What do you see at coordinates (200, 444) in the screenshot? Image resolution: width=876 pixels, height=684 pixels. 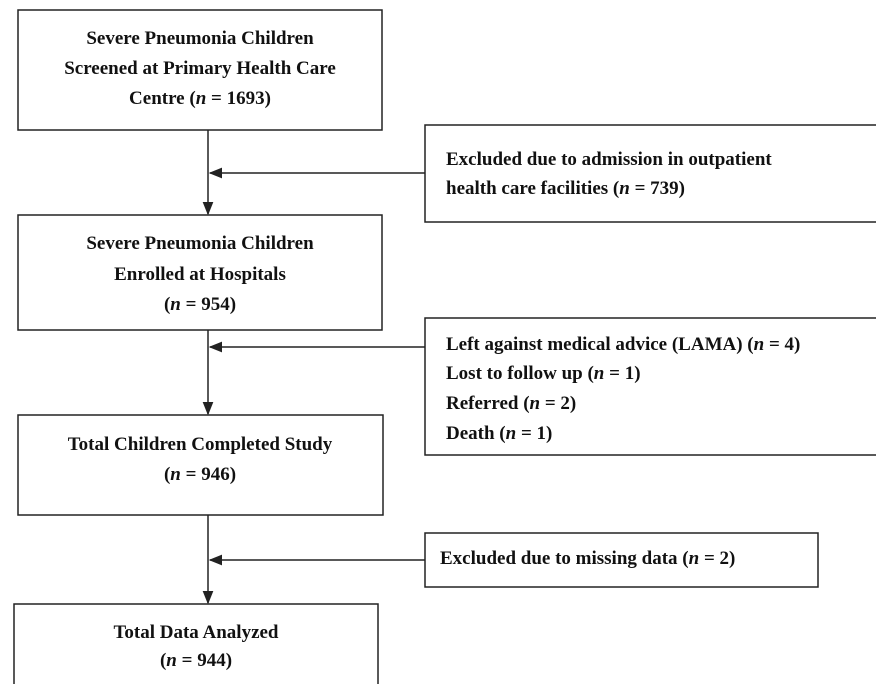 I see `box-text: Total Children Completed Study` at bounding box center [200, 444].